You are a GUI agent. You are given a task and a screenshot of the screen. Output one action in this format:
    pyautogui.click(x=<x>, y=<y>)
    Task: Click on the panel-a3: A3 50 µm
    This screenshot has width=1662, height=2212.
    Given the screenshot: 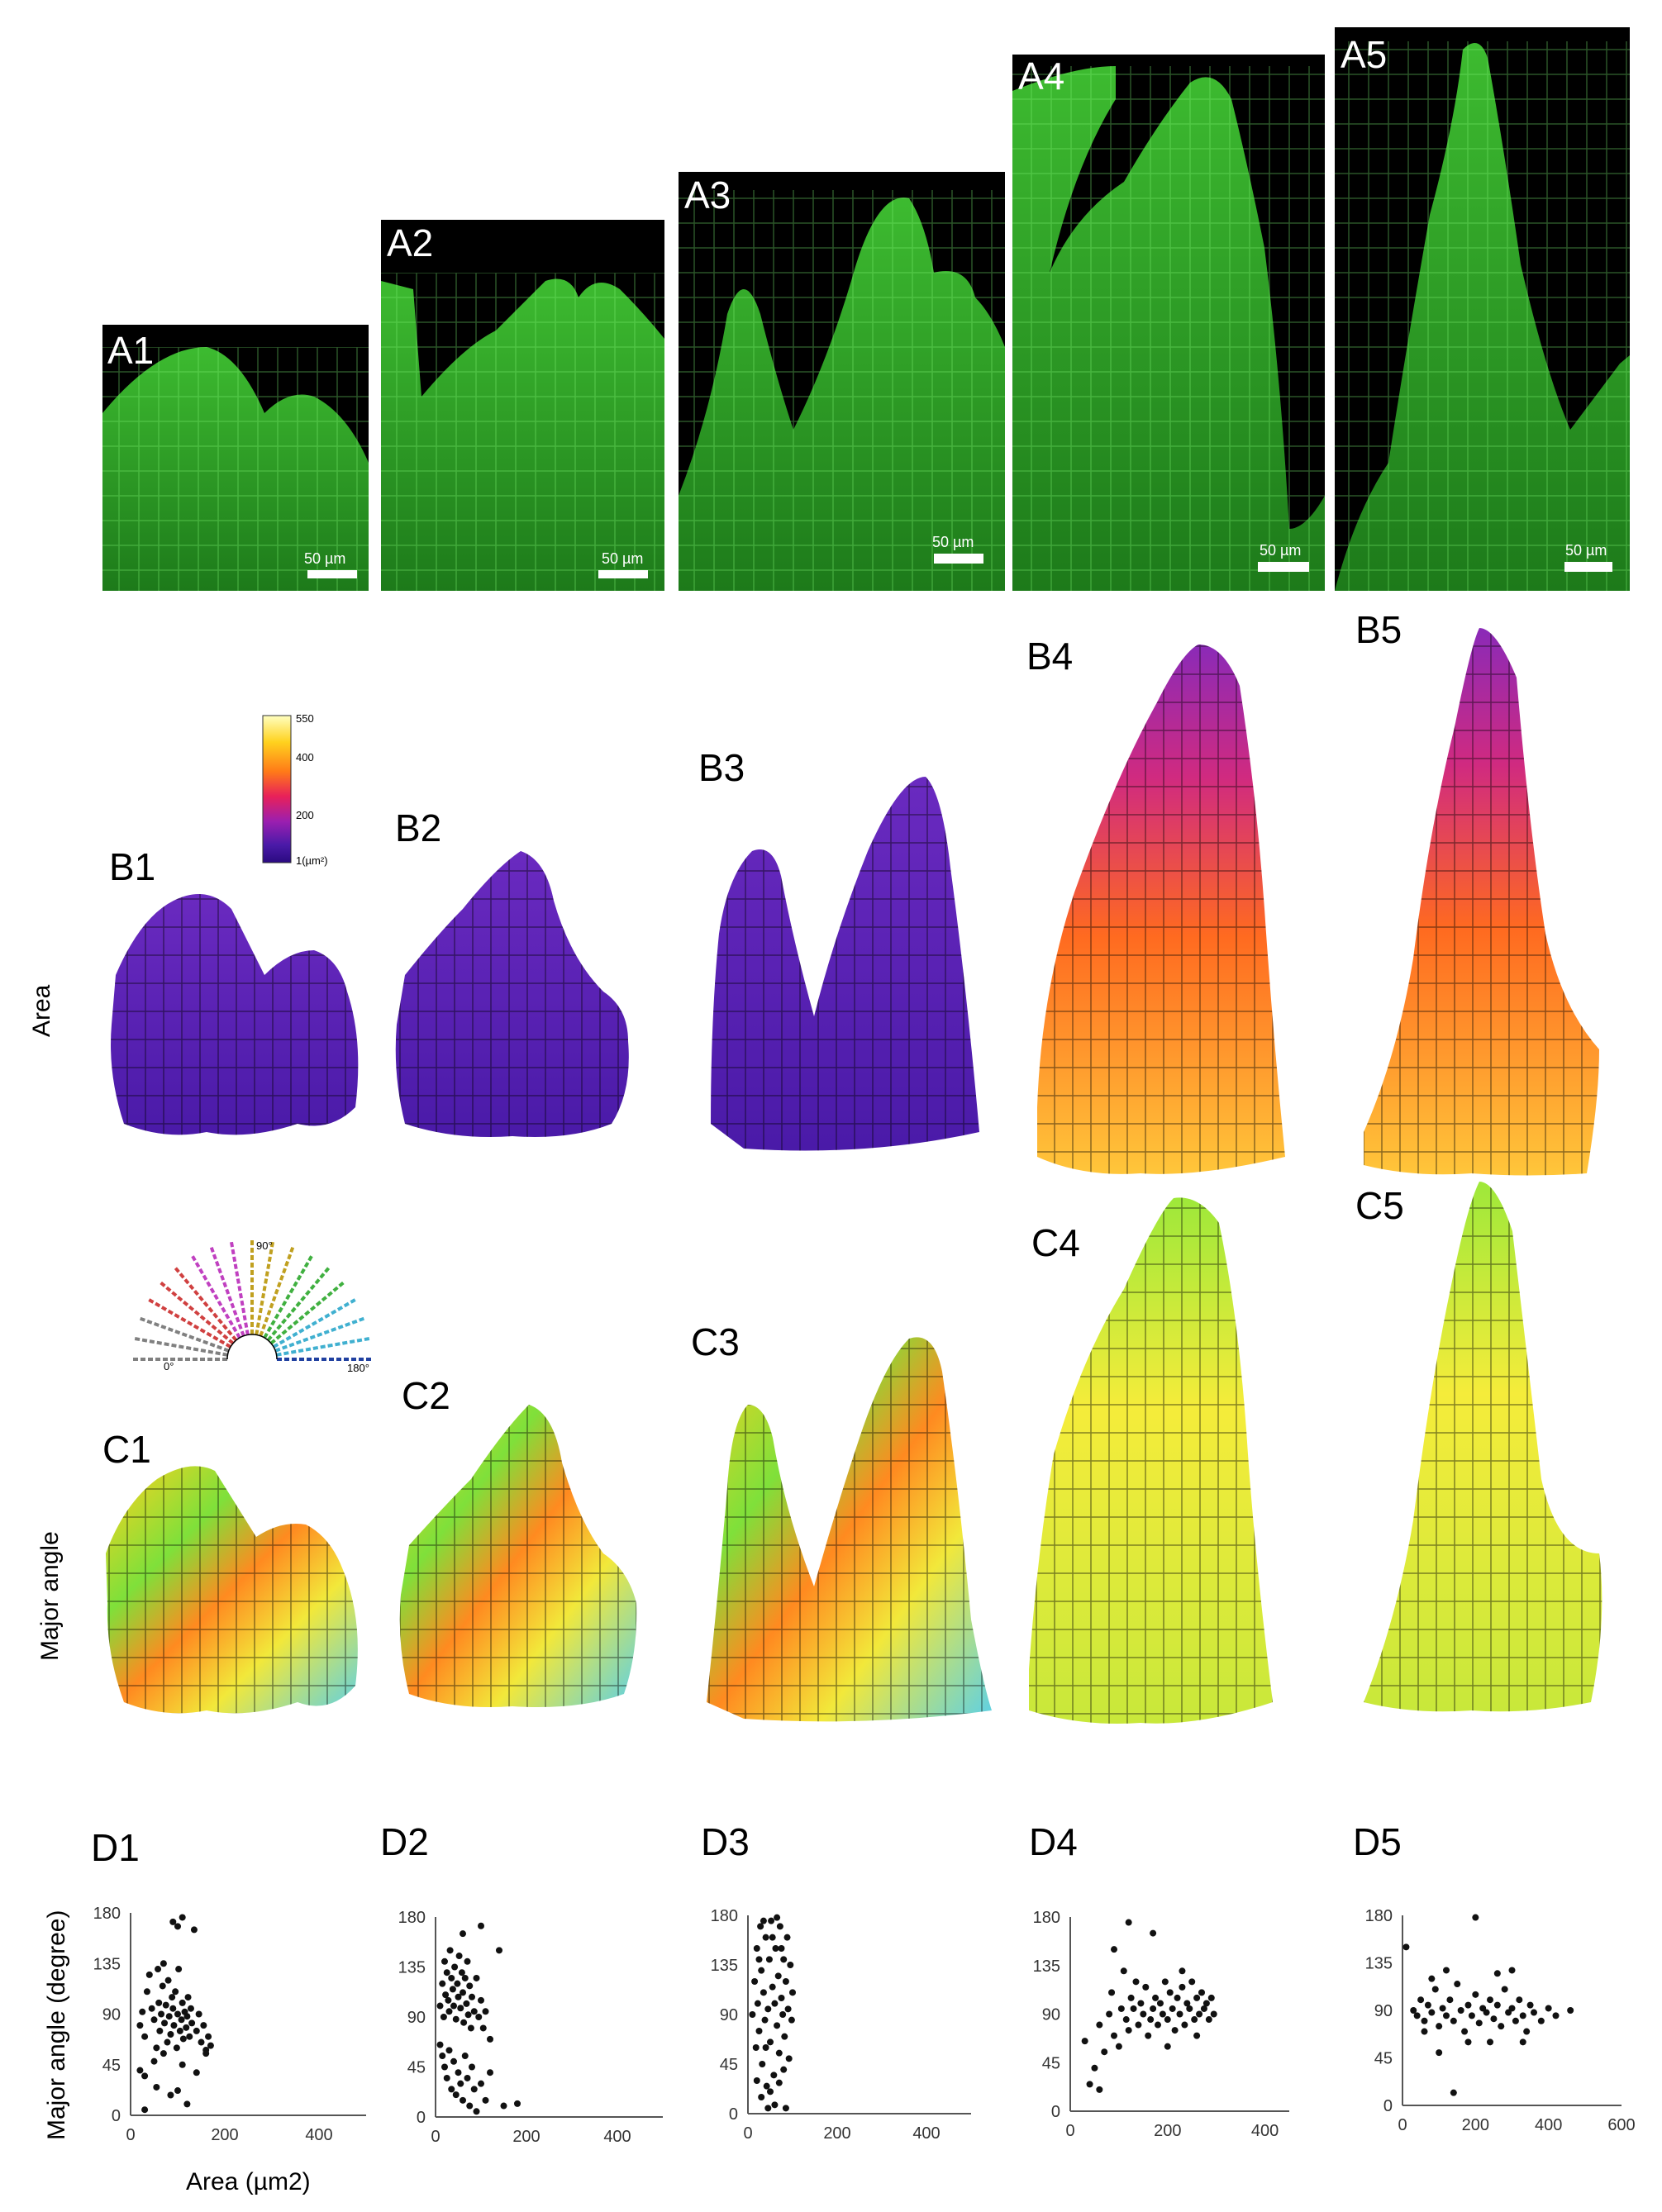 What is the action you would take?
    pyautogui.click(x=842, y=381)
    